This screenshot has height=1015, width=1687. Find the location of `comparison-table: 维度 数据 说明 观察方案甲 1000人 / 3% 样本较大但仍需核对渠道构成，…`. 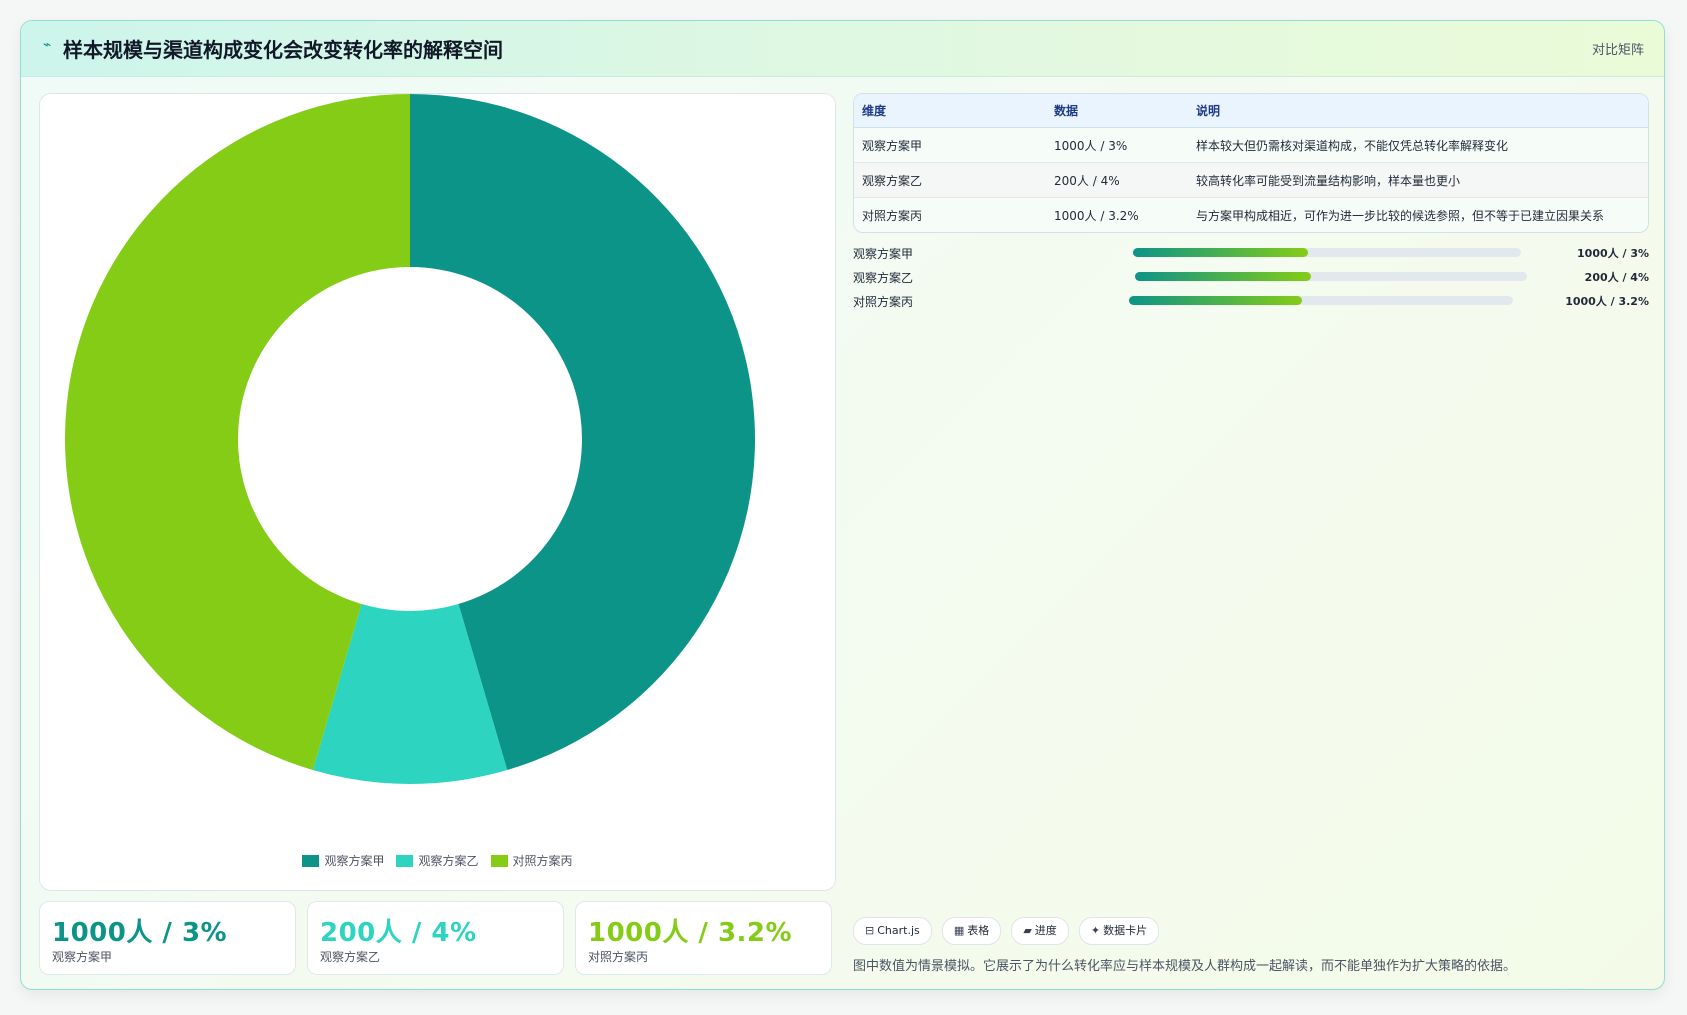

comparison-table: 维度 数据 说明 观察方案甲 1000人 / 3% 样本较大但仍需核对渠道构成，… is located at coordinates (1251, 163).